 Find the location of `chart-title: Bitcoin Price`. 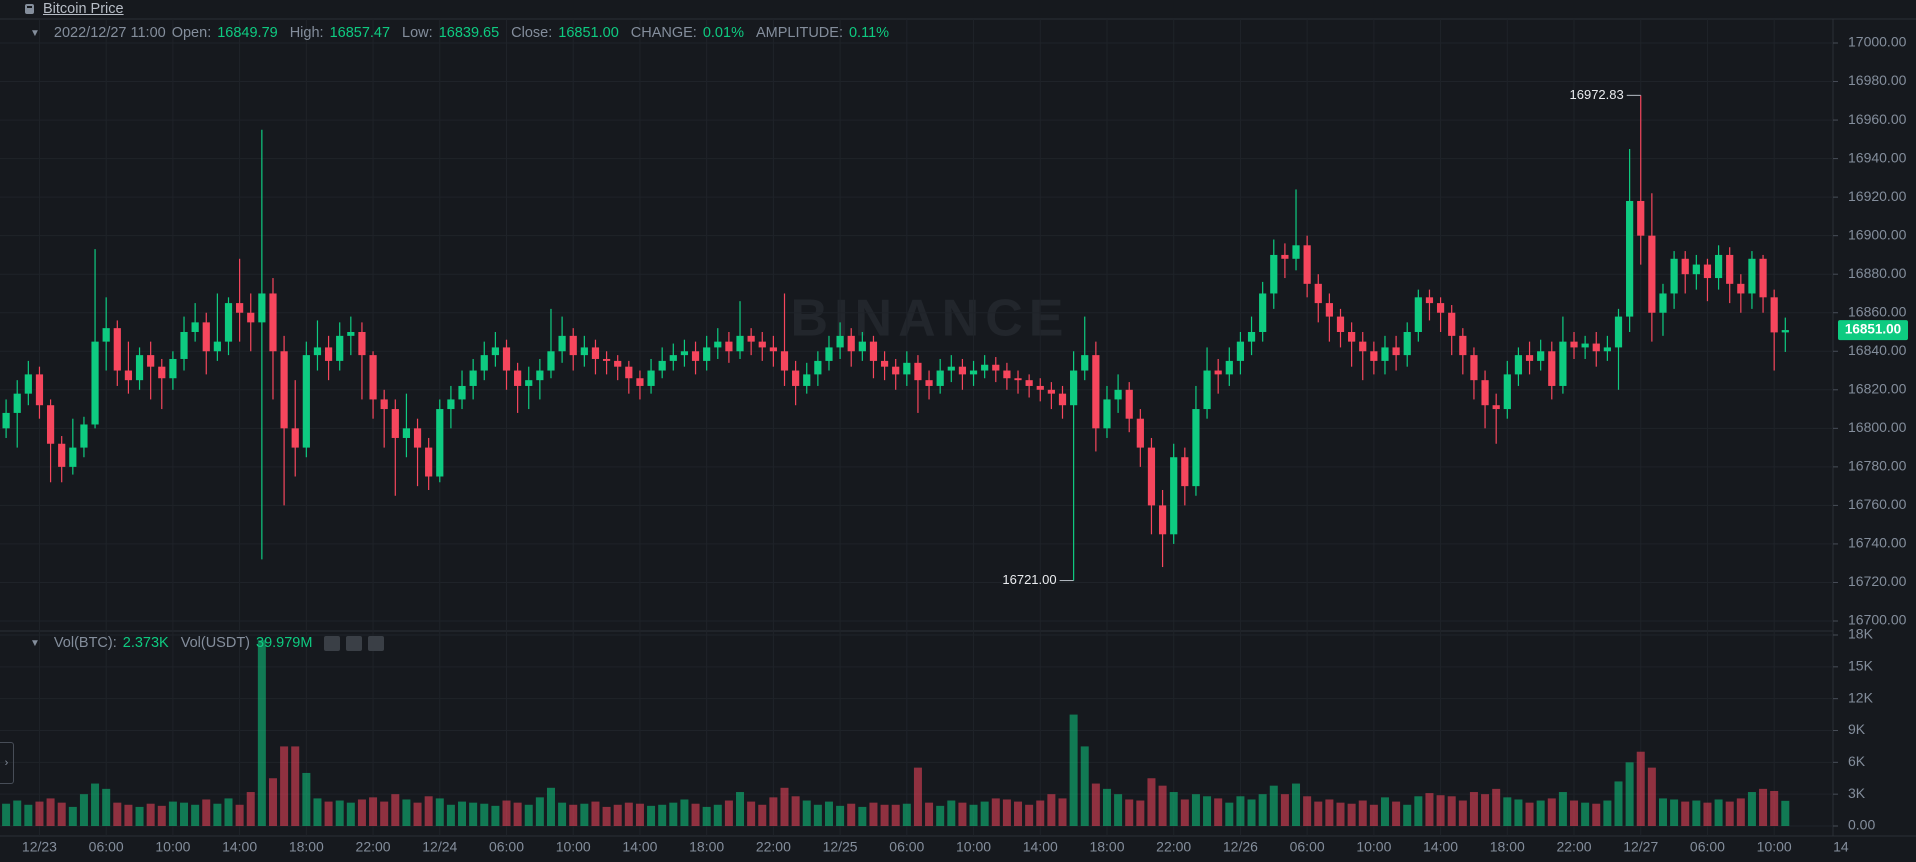

chart-title: Bitcoin Price is located at coordinates (83, 9).